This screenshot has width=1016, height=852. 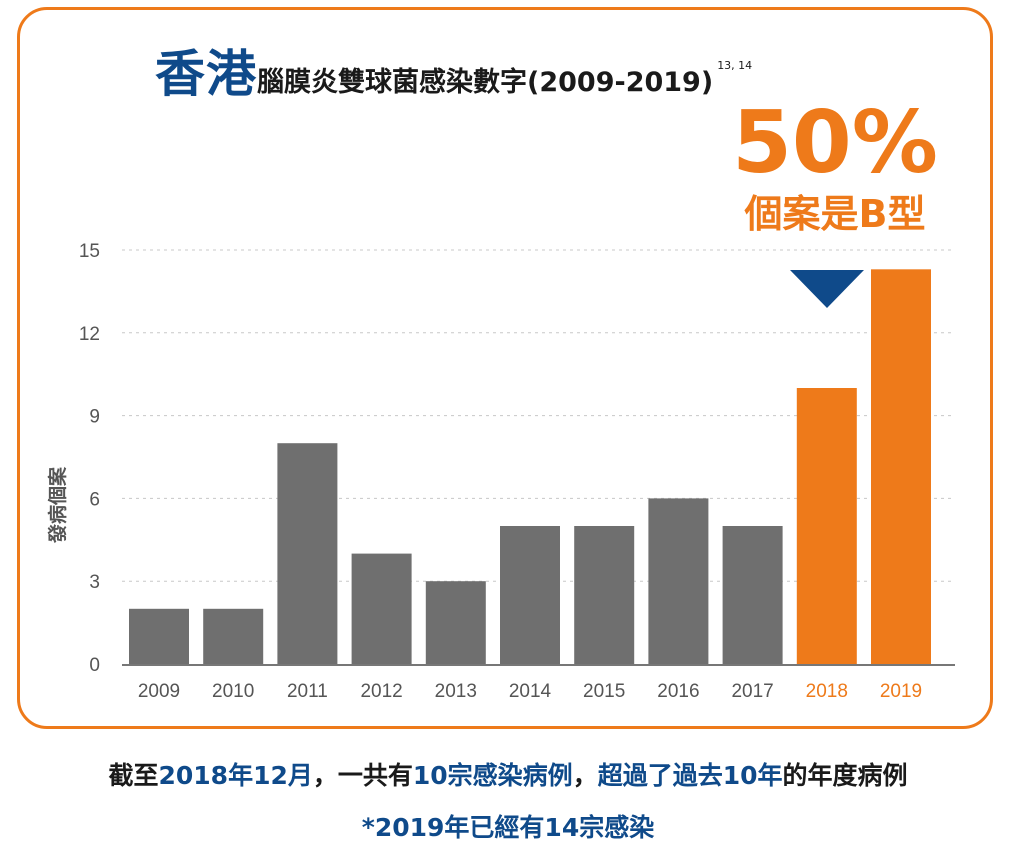 I want to click on bar-2013, so click(x=455, y=622).